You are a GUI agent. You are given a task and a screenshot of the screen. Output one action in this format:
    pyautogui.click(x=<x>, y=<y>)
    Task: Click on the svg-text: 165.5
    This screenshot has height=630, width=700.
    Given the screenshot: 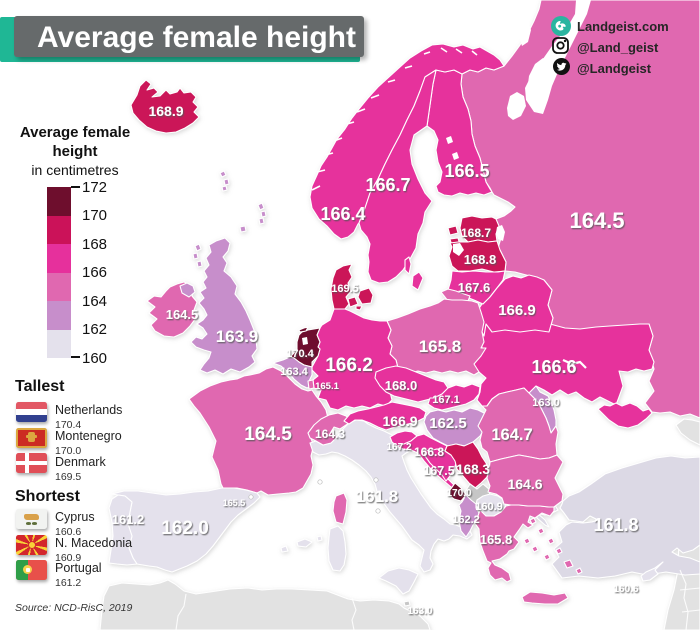 What is the action you would take?
    pyautogui.click(x=234, y=503)
    